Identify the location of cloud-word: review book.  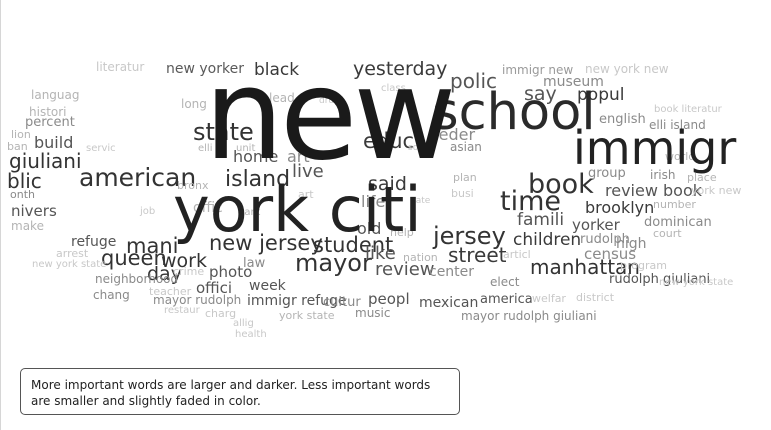
(653, 190).